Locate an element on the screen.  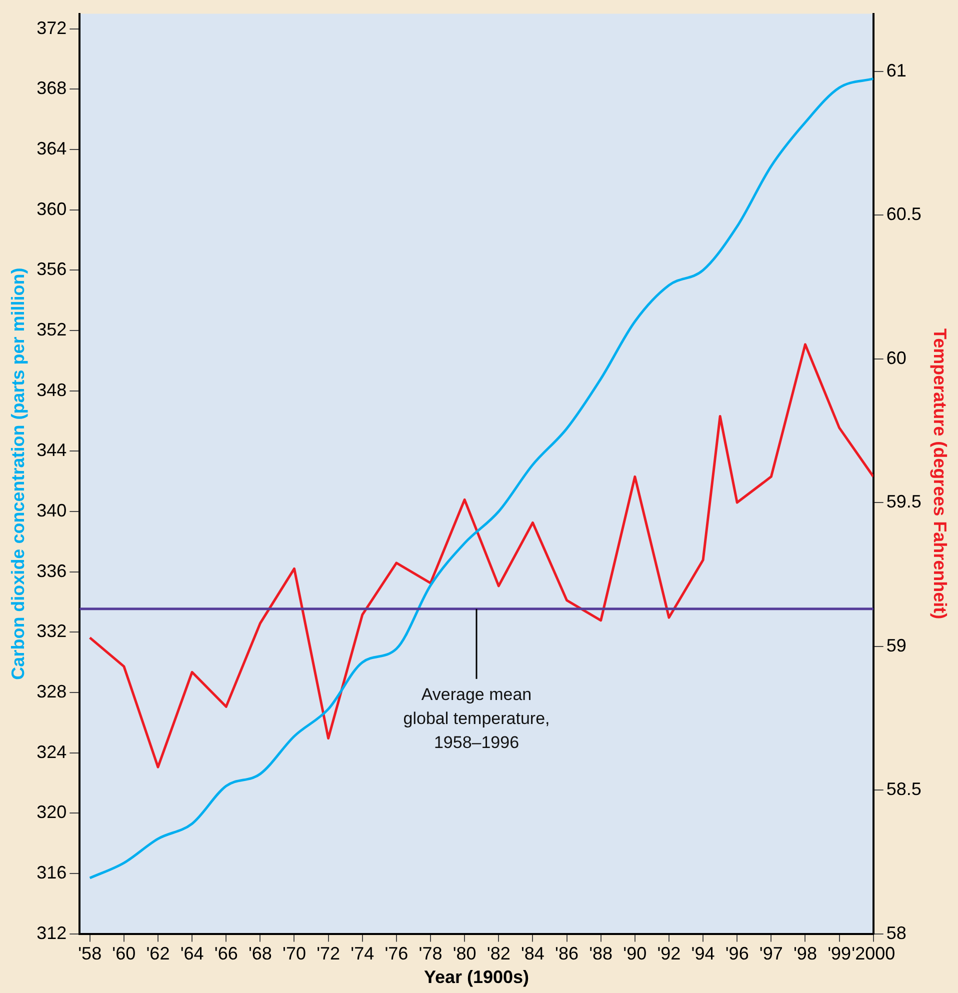
y-tick-label: 320 is located at coordinates (51, 812).